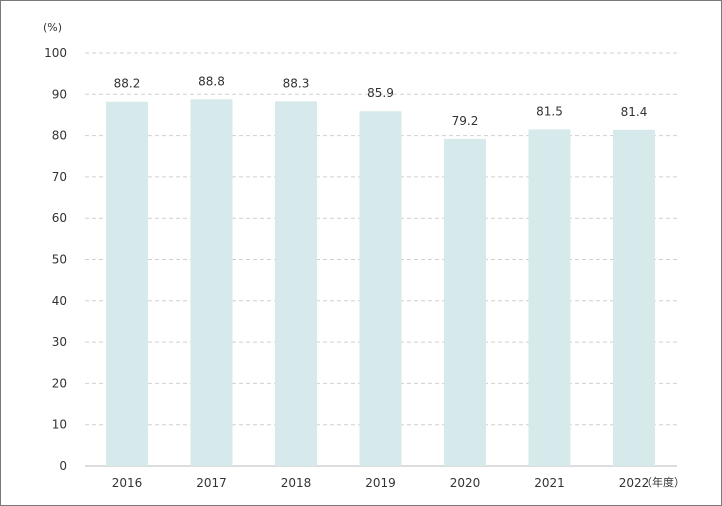 This screenshot has width=722, height=506. I want to click on x-tick-label-2020: 2020, so click(465, 483).